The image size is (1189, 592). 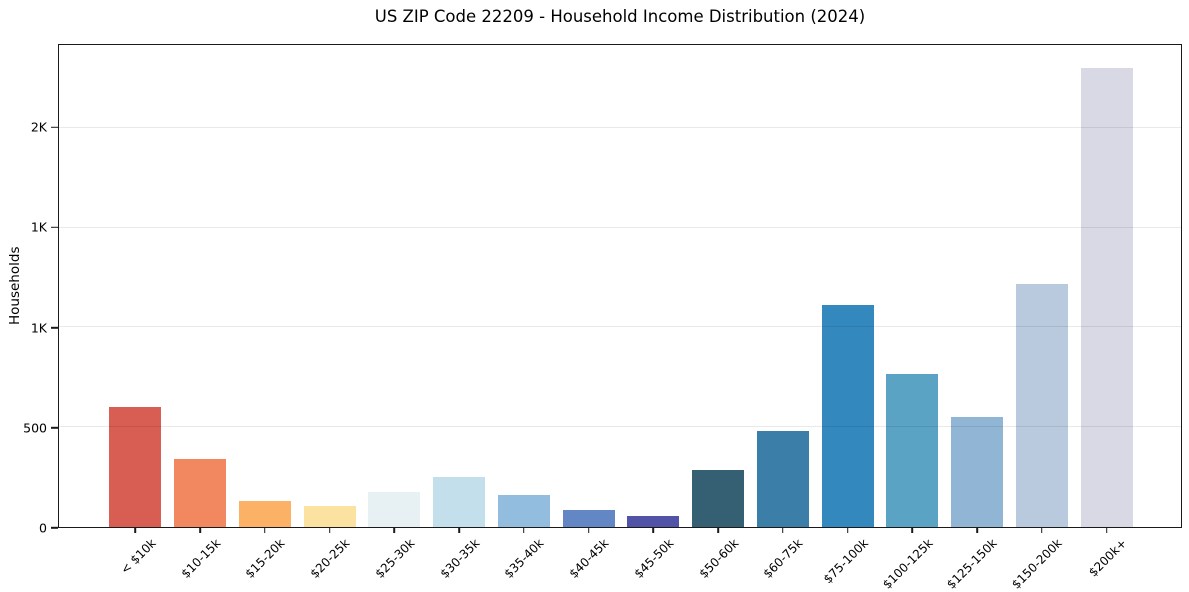 What do you see at coordinates (15, 286) in the screenshot?
I see `y-axis-label: Households` at bounding box center [15, 286].